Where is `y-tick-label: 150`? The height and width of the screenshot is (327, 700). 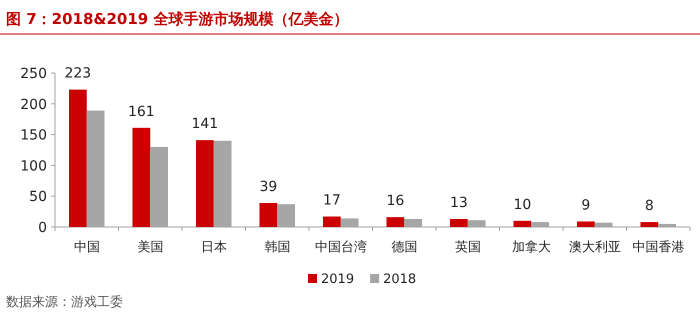 y-tick-label: 150 is located at coordinates (33, 136).